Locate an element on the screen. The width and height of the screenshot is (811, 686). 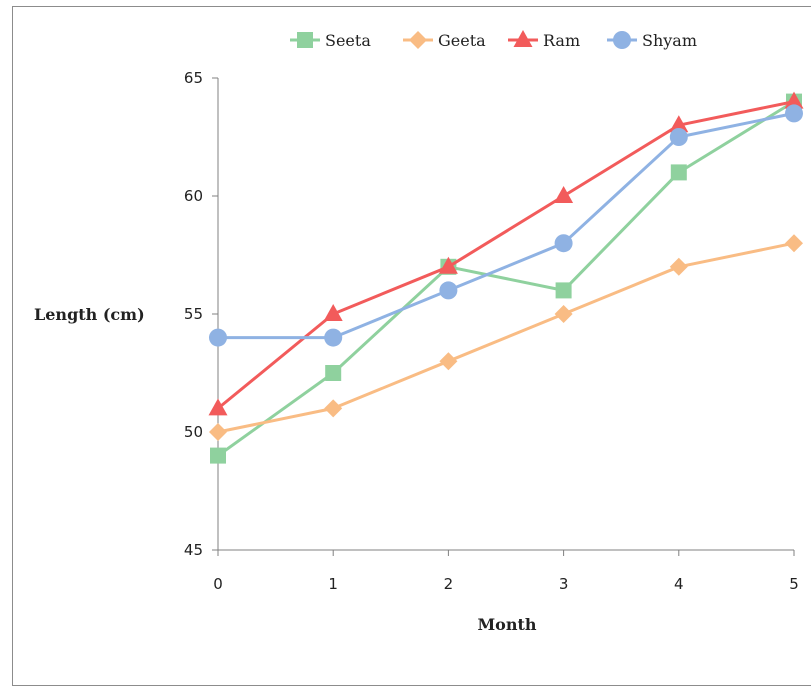
legend-item-shyam: Shyam is located at coordinates (652, 40).